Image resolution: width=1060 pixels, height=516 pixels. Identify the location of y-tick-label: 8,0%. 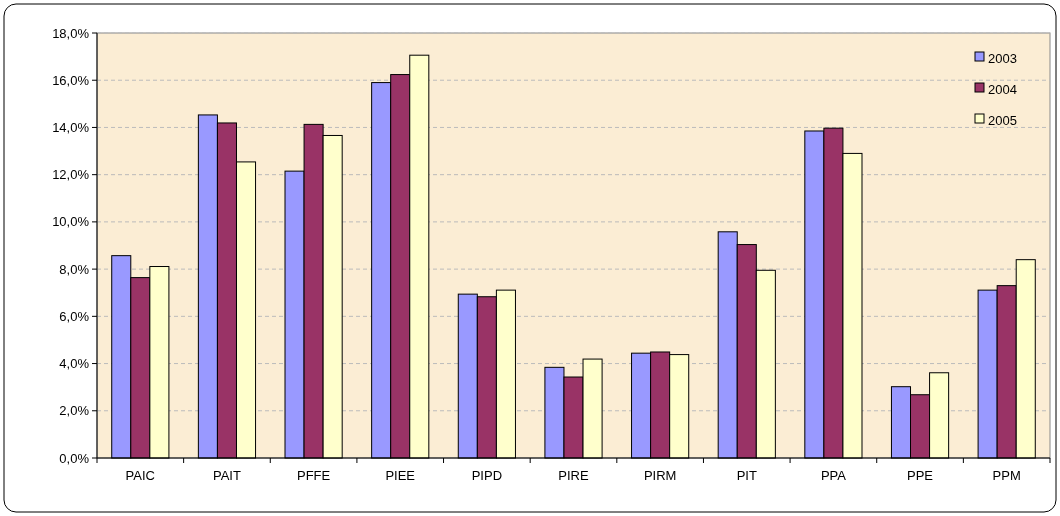
(74, 269).